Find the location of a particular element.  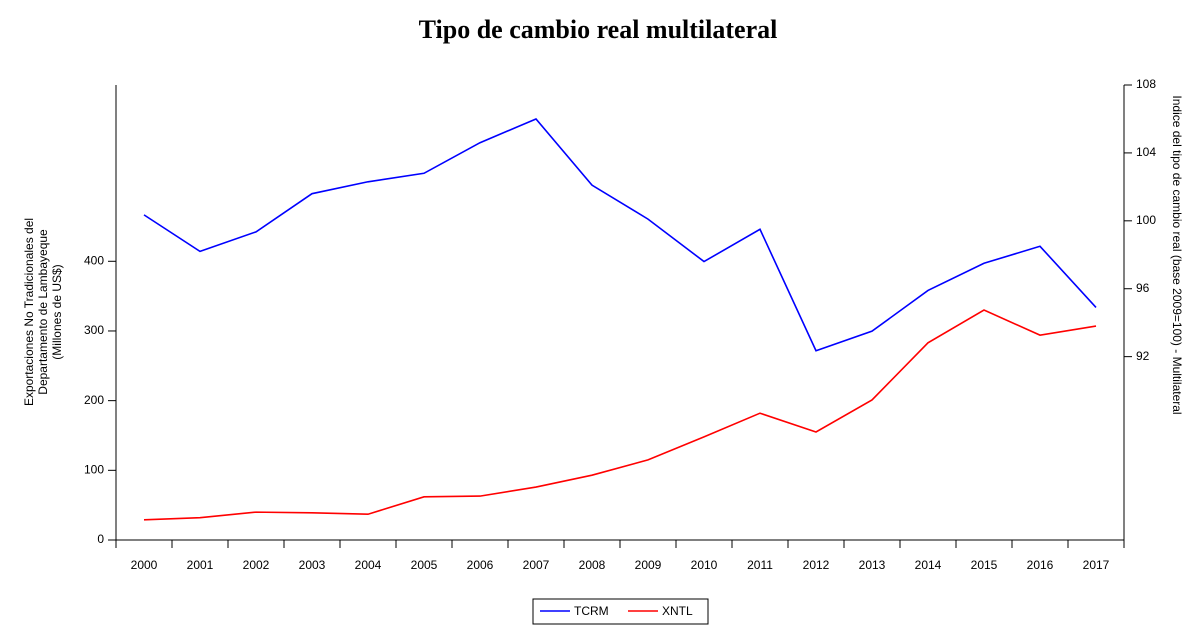

y2-tick-label: 96 is located at coordinates (1143, 288).